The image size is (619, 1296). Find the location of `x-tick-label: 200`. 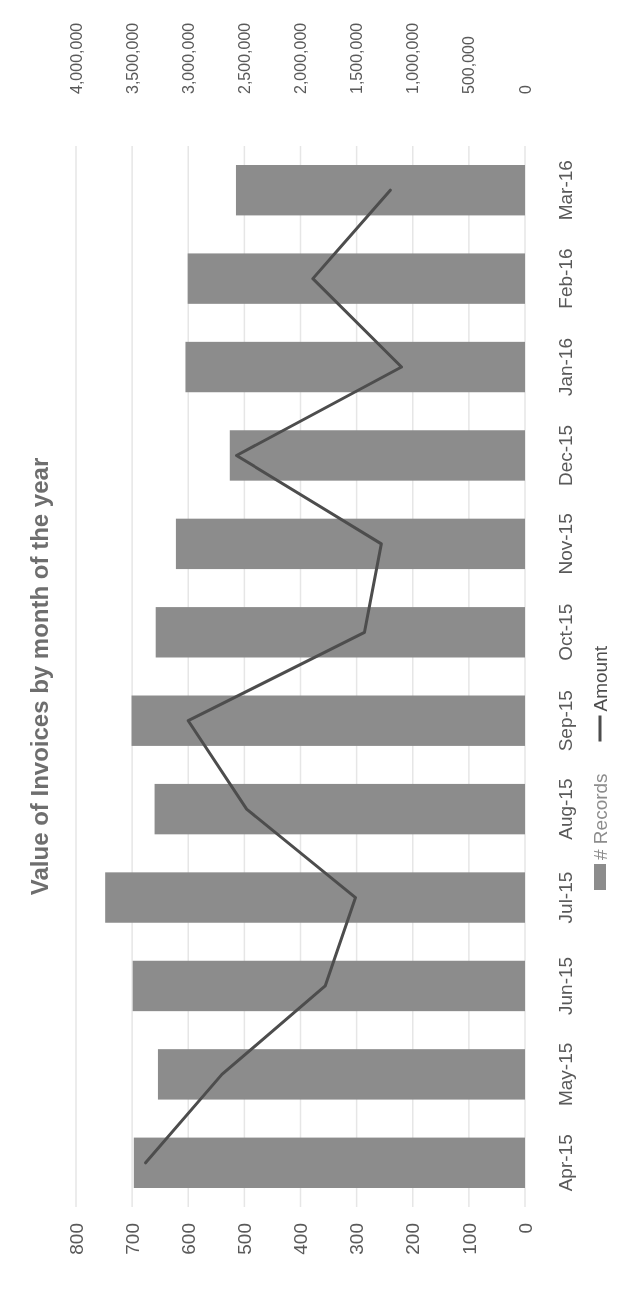

x-tick-label: 200 is located at coordinates (413, 1239).